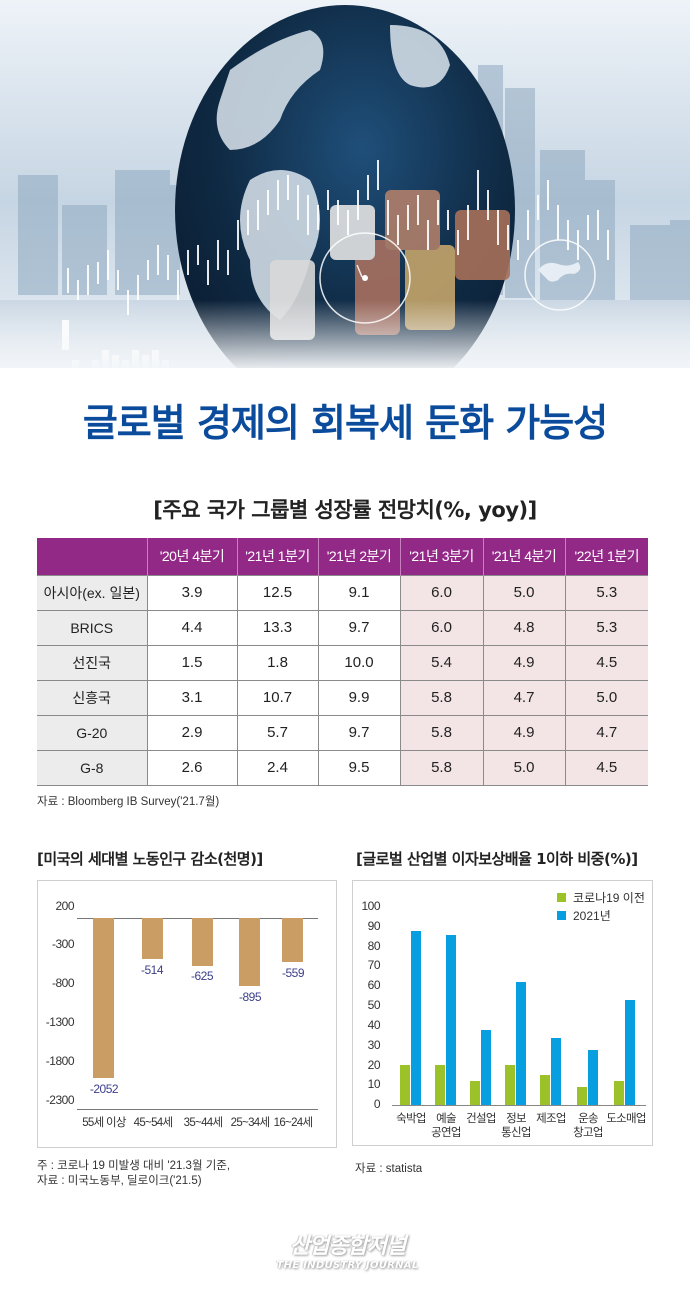 This screenshot has width=690, height=1296. What do you see at coordinates (277, 592) in the screenshot?
I see `table-cell: 12.5` at bounding box center [277, 592].